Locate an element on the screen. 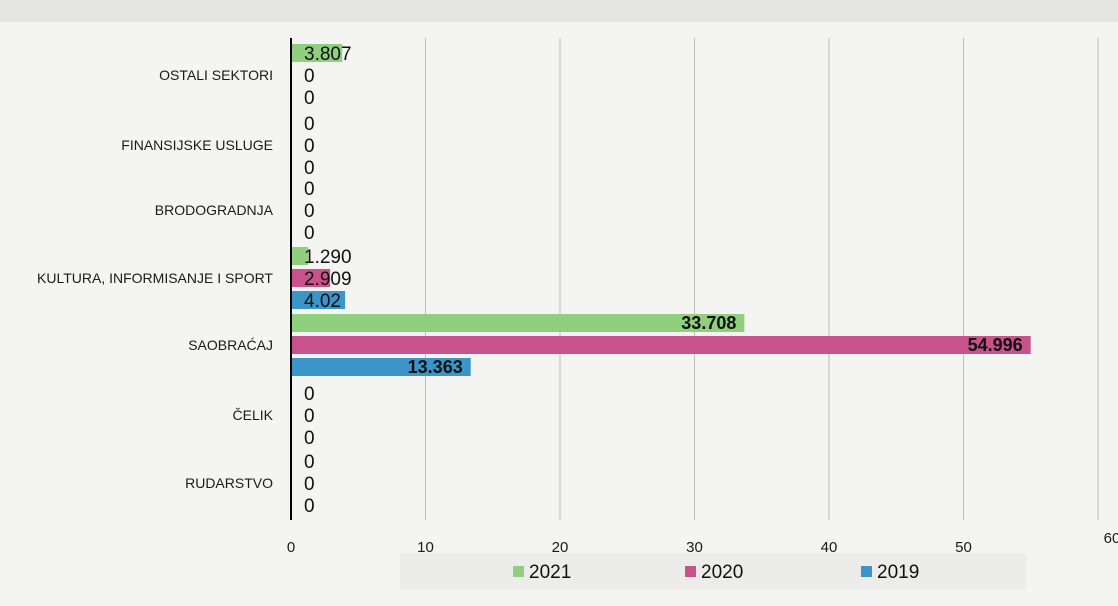 This screenshot has width=1118, height=606. x-tick-0: 0 is located at coordinates (291, 547).